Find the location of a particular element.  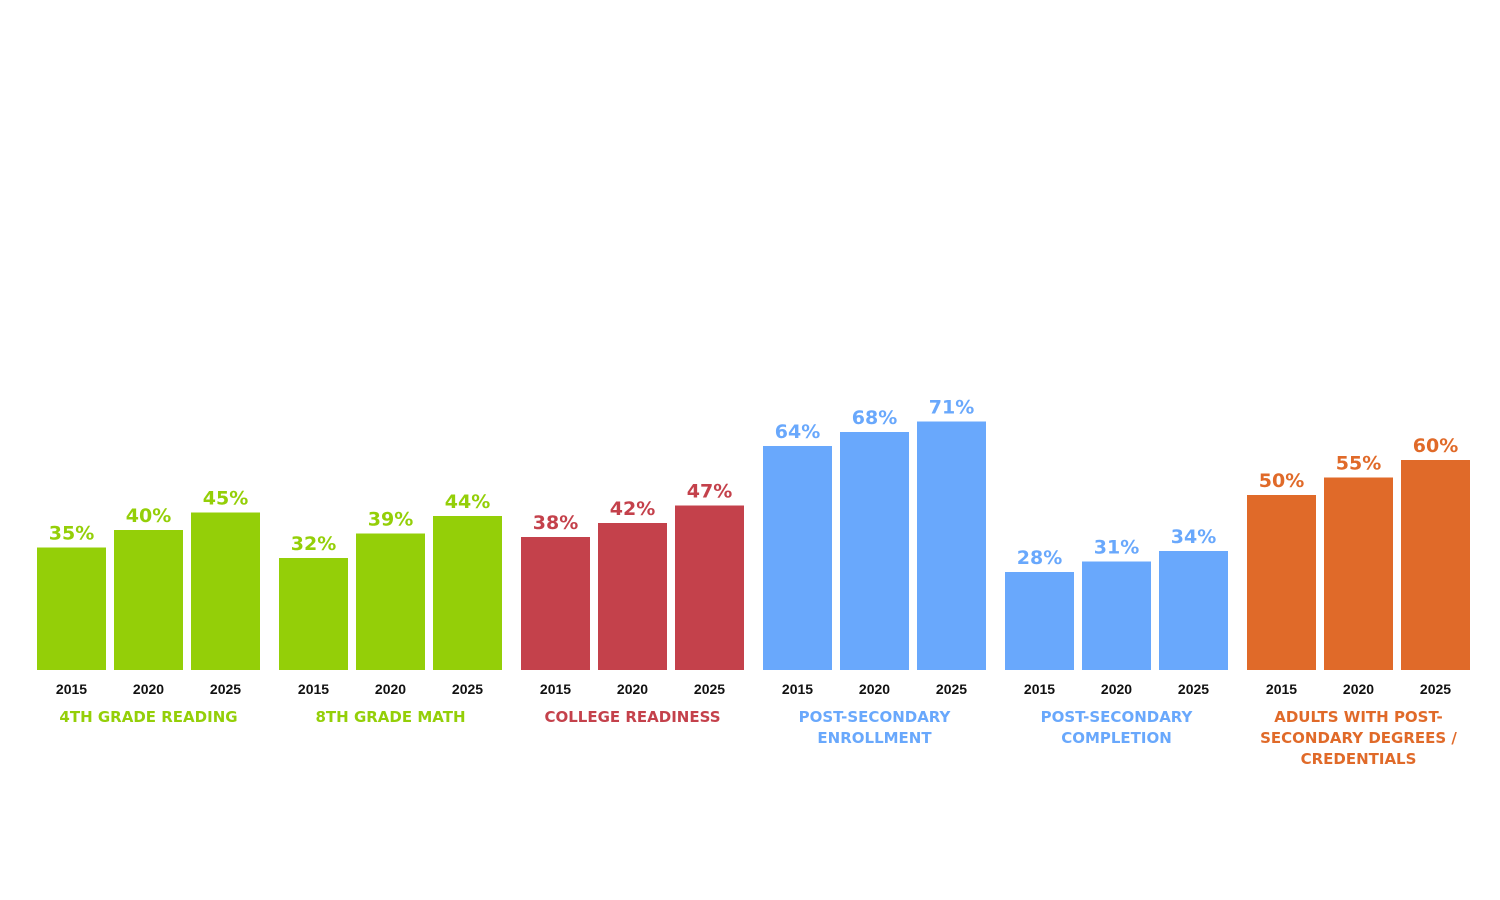

bar-group-4-2025 is located at coordinates (951, 545).